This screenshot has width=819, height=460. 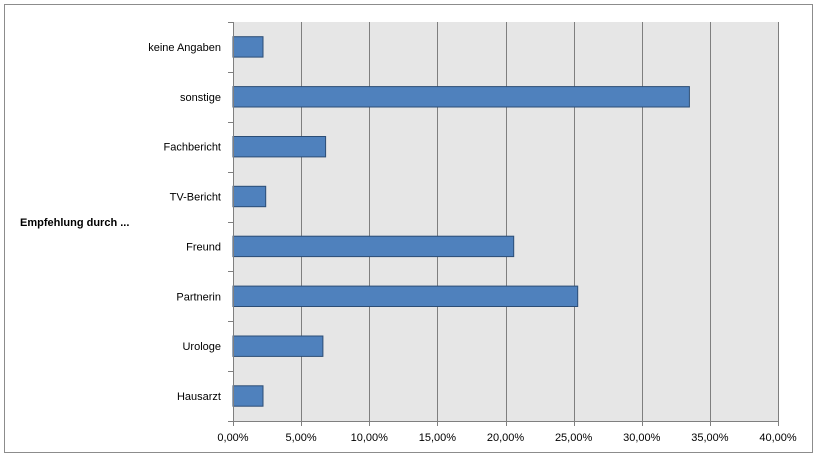 I want to click on x-tick-label: 10,00%, so click(x=370, y=438).